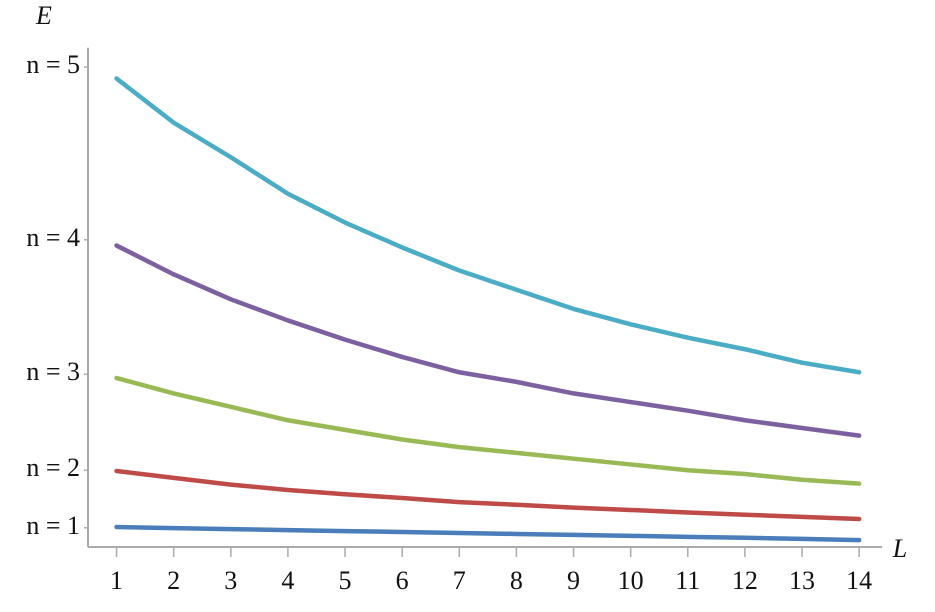  I want to click on x-tick-label: 13, so click(802, 580).